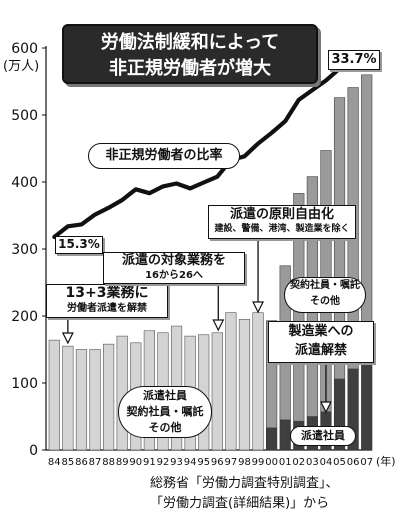  What do you see at coordinates (321, 331) in the screenshot?
I see `law-2004-line-1: 製造業への` at bounding box center [321, 331].